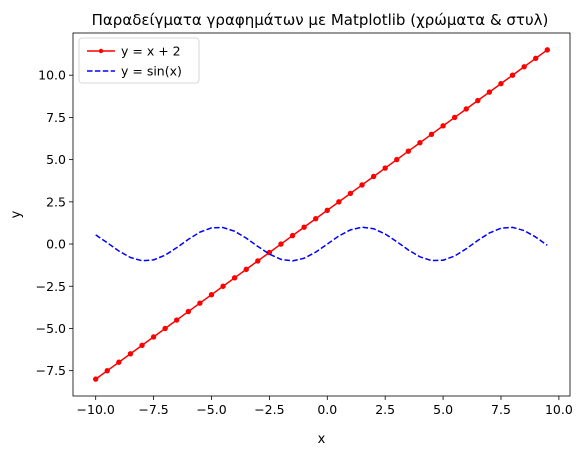 This screenshot has height=455, width=583. Describe the element at coordinates (56, 117) in the screenshot. I see `y-tick-label: 7.5` at that location.